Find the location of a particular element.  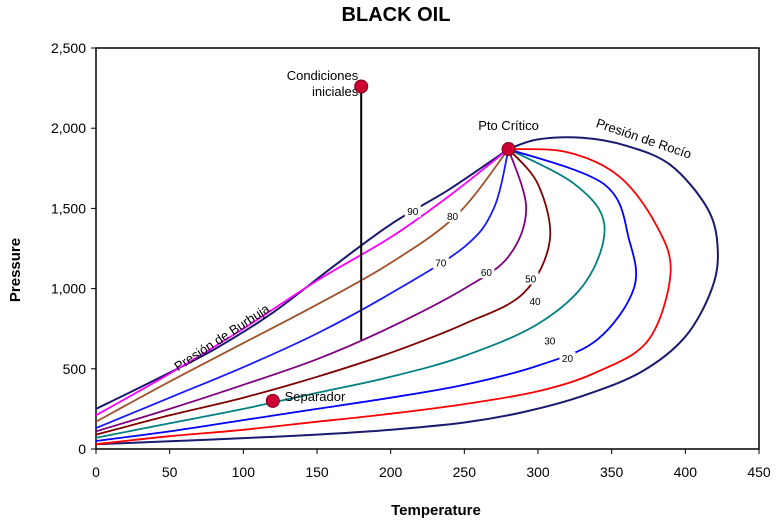

y-tick-label: 1,500 is located at coordinates (68, 208).